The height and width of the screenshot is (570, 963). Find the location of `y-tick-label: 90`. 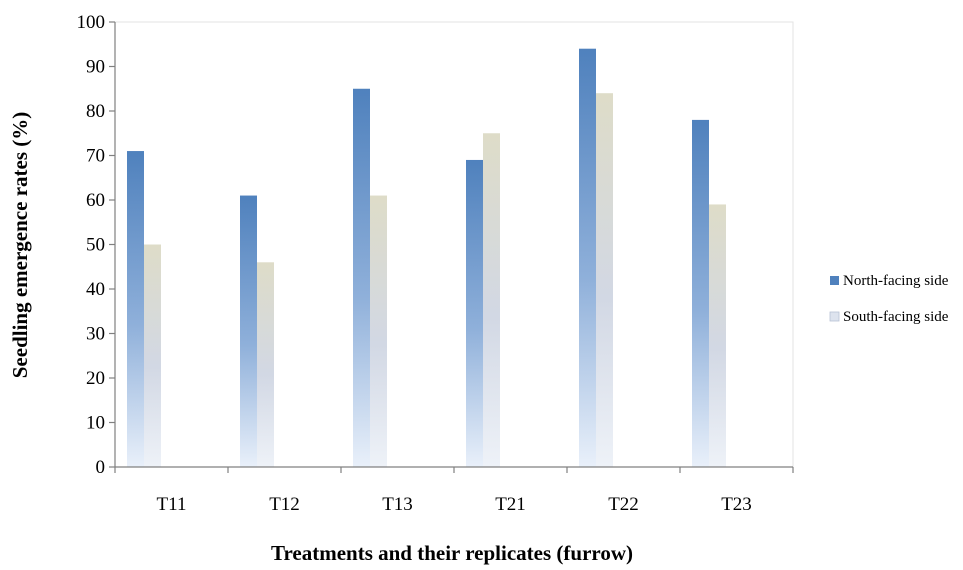

y-tick-label: 90 is located at coordinates (95, 67).